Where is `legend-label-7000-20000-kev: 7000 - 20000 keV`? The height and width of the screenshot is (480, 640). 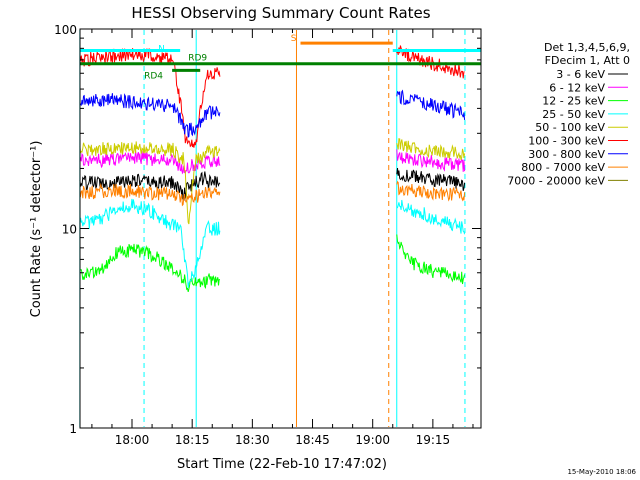 legend-label-7000-20000-kev: 7000 - 20000 keV is located at coordinates (556, 180).